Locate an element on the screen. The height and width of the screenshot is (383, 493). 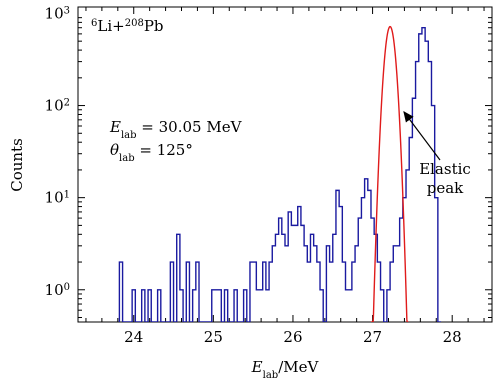
arrow-label-line1: Elastic is located at coordinates (445, 169).